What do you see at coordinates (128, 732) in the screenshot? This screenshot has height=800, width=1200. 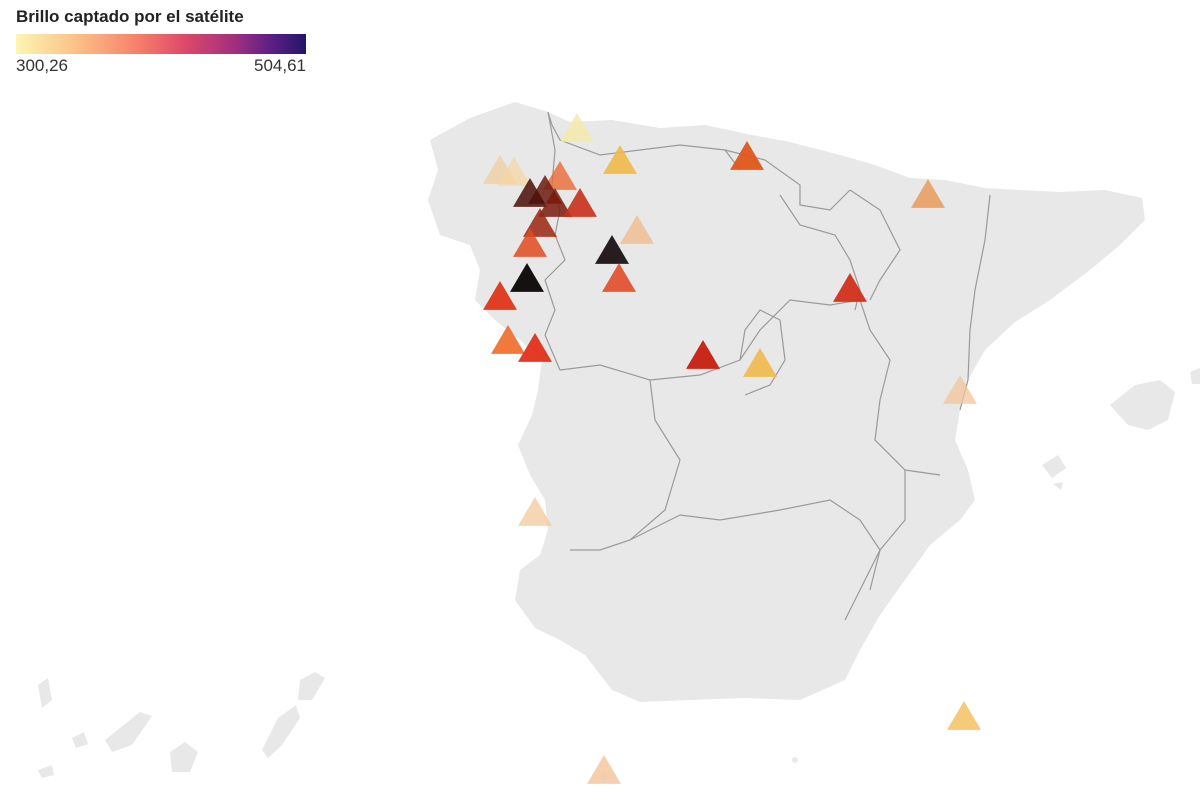 I see `tenerife-island` at bounding box center [128, 732].